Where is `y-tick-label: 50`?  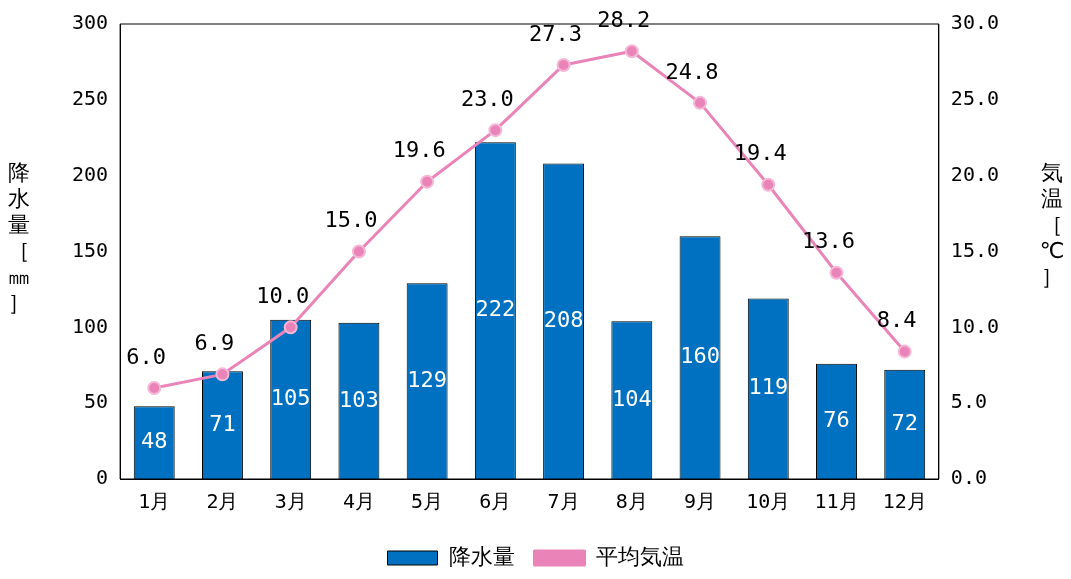
y-tick-label: 50 is located at coordinates (96, 401).